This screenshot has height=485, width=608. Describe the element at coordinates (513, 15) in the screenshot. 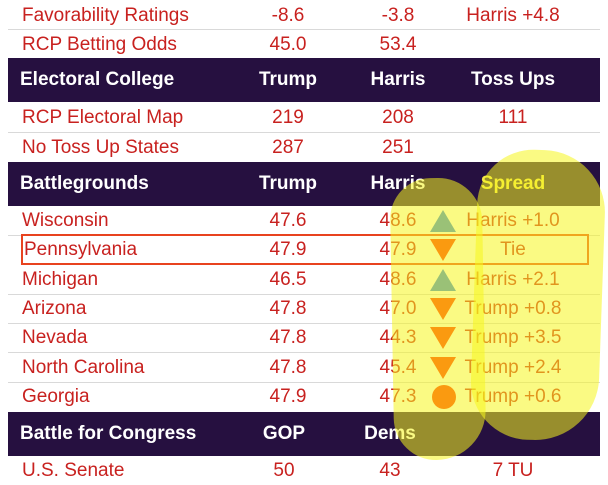

I see `spread-value: Harris +4.8` at that location.